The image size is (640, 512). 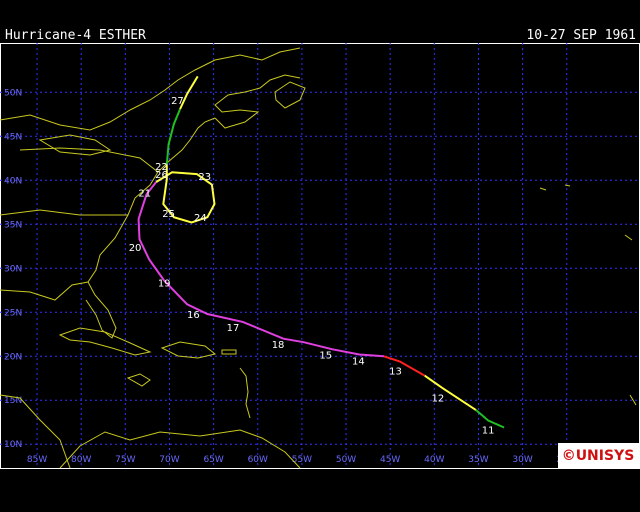 What do you see at coordinates (169, 460) in the screenshot?
I see `lon-tick-label: 70W` at bounding box center [169, 460].